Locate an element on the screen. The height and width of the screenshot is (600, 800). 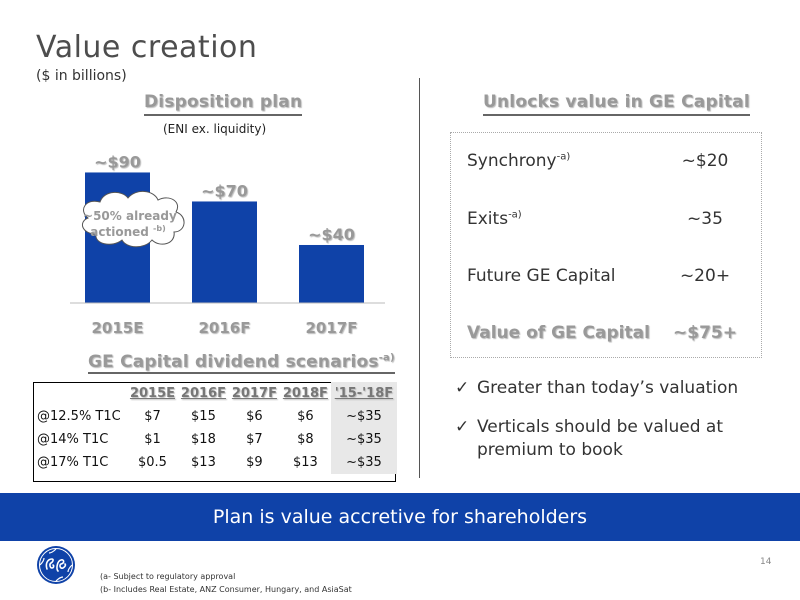
bar-2016F is located at coordinates (224, 252).